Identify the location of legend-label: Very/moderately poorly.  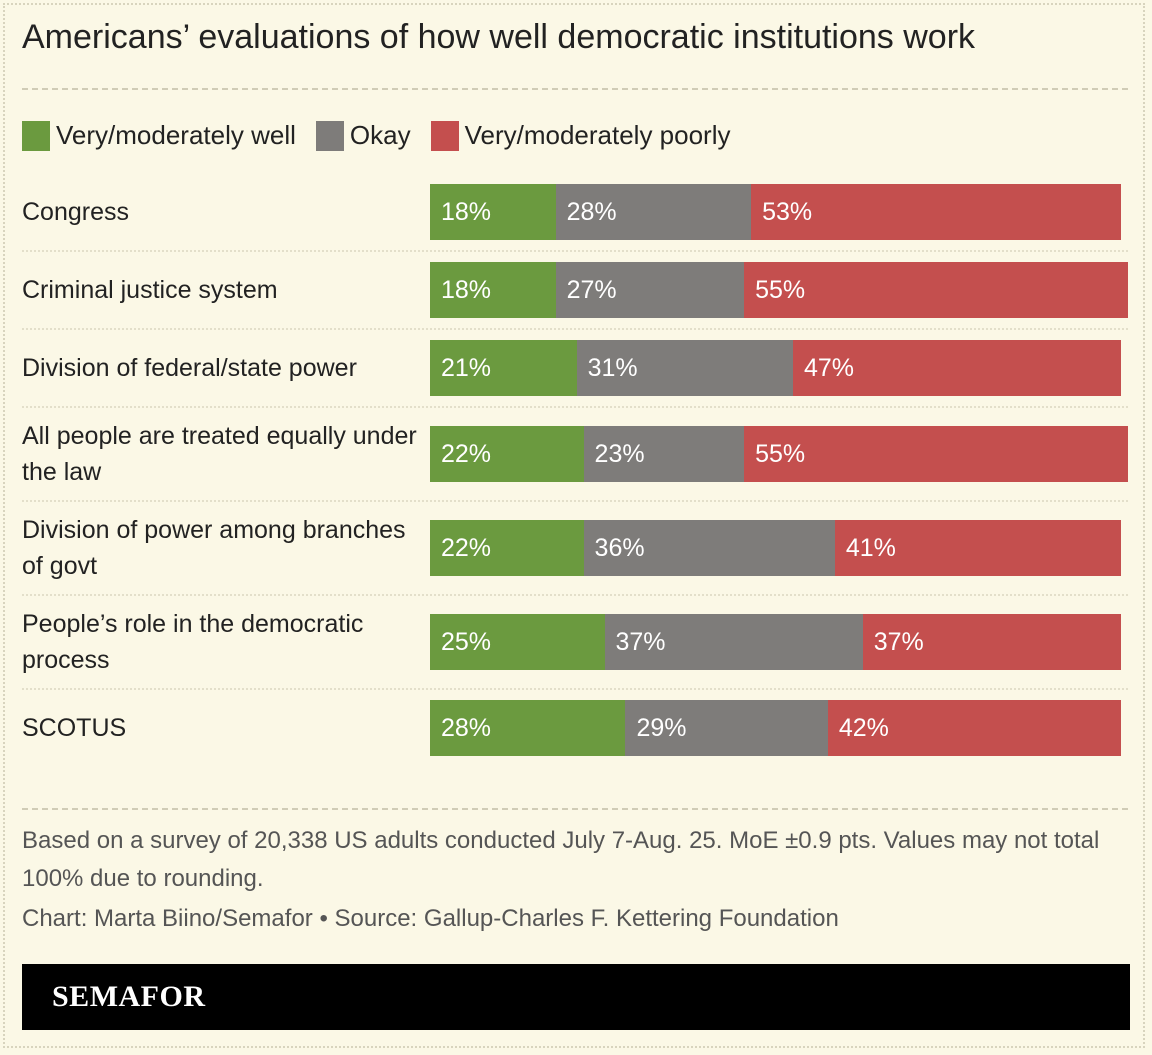
(597, 135).